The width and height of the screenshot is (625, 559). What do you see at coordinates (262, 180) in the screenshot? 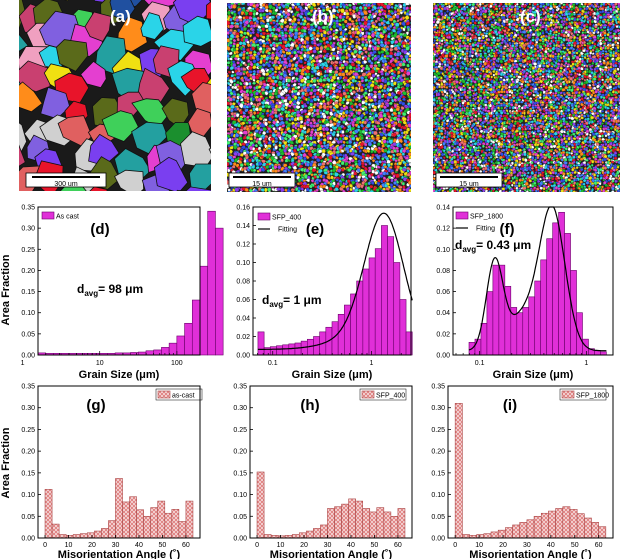
I see `scale-bar-b: 15 um` at bounding box center [262, 180].